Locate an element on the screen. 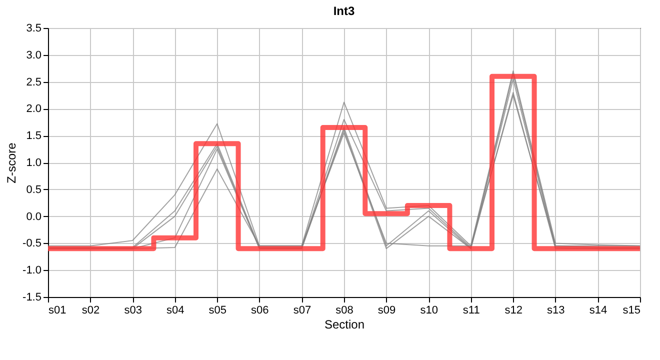 The width and height of the screenshot is (660, 360). y-tick-label: 0.0 is located at coordinates (34, 216).